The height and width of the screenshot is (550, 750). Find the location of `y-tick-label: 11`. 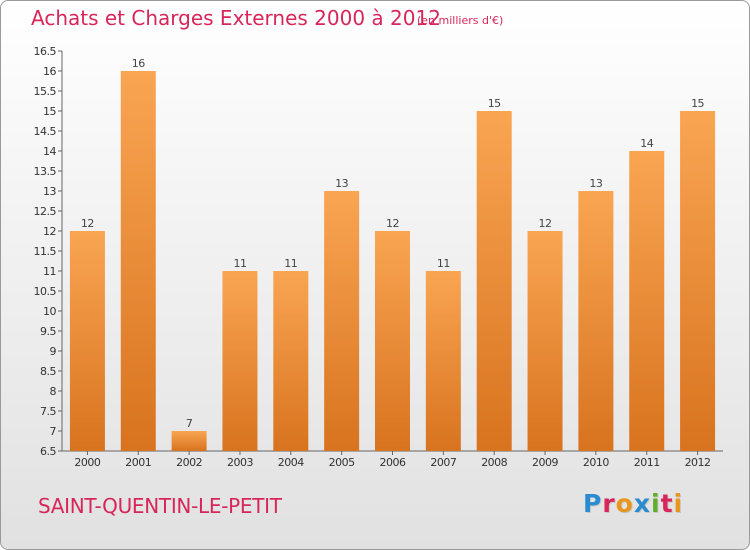

y-tick-label: 11 is located at coordinates (49, 271).